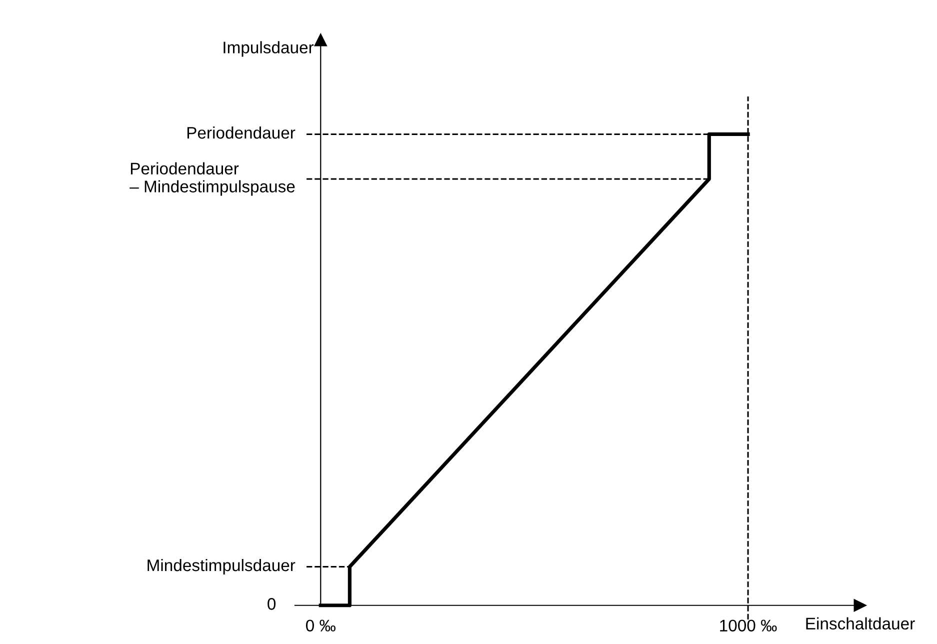 This screenshot has width=937, height=644. What do you see at coordinates (748, 626) in the screenshot?
I see `x-tick-label: 1000 ‰` at bounding box center [748, 626].